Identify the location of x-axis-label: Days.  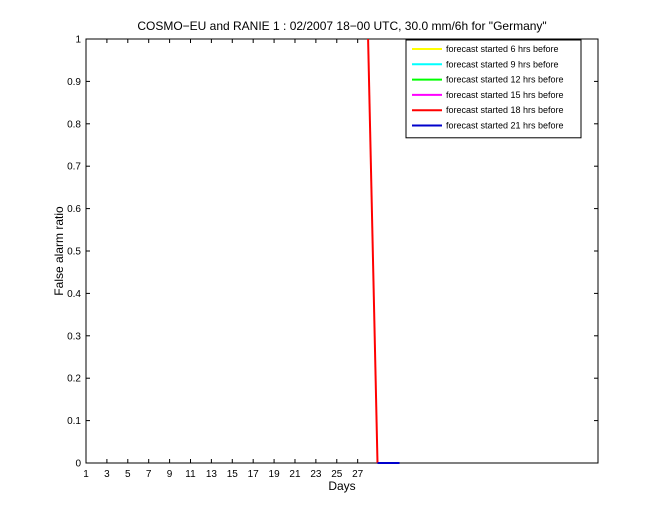
(341, 486).